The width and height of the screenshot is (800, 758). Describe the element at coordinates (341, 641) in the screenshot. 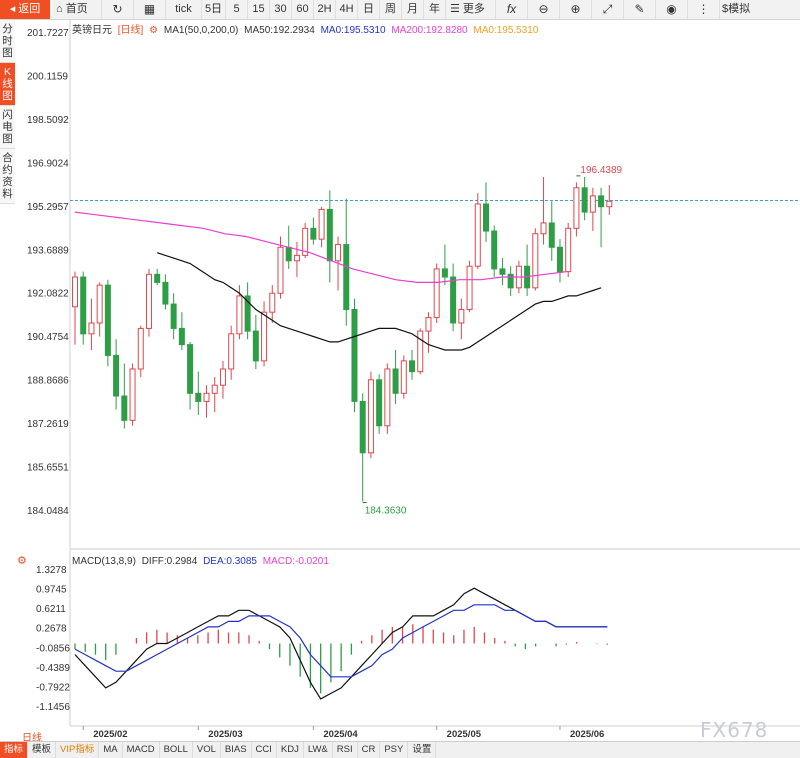

I see `macd-dea-line` at that location.